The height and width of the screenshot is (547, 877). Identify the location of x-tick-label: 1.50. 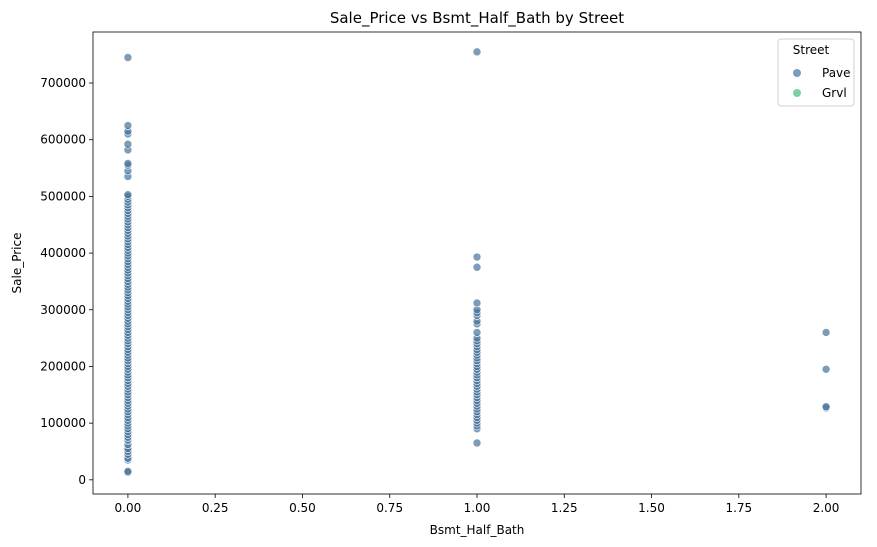
(651, 508).